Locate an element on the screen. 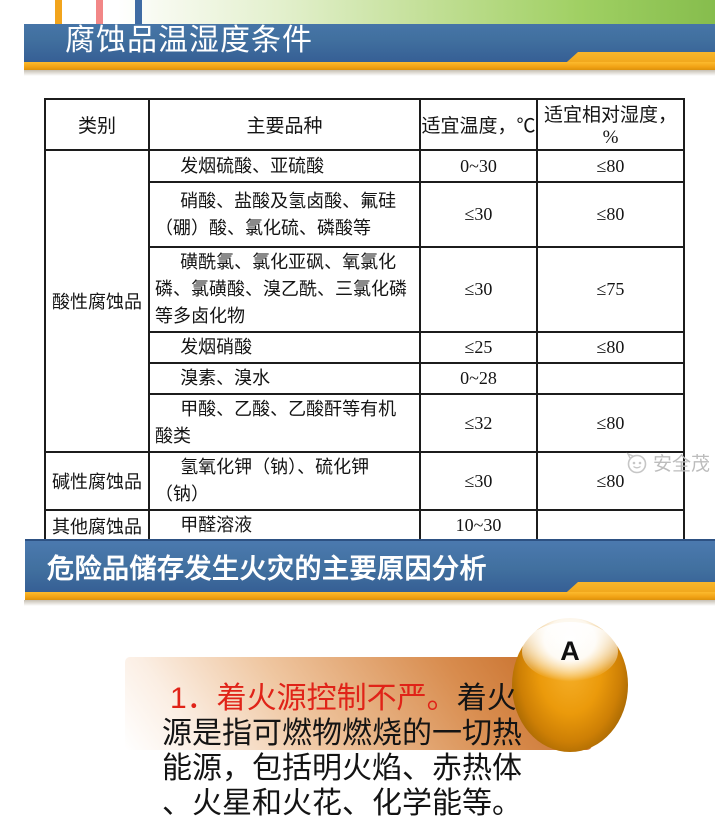  accent-tick-blue is located at coordinates (138, 12).